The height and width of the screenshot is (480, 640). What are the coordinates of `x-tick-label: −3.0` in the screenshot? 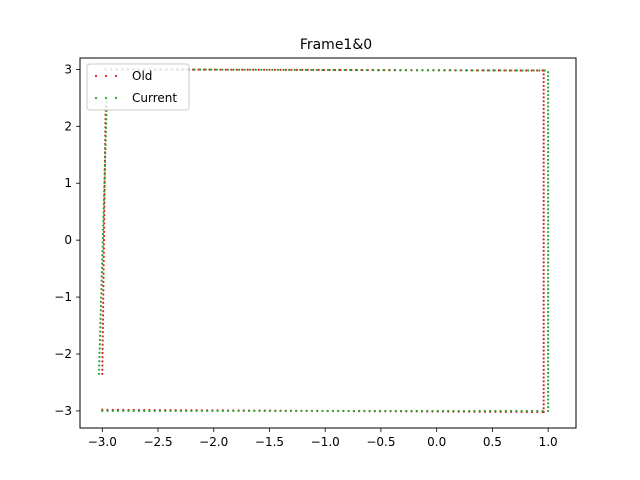 It's located at (102, 442).